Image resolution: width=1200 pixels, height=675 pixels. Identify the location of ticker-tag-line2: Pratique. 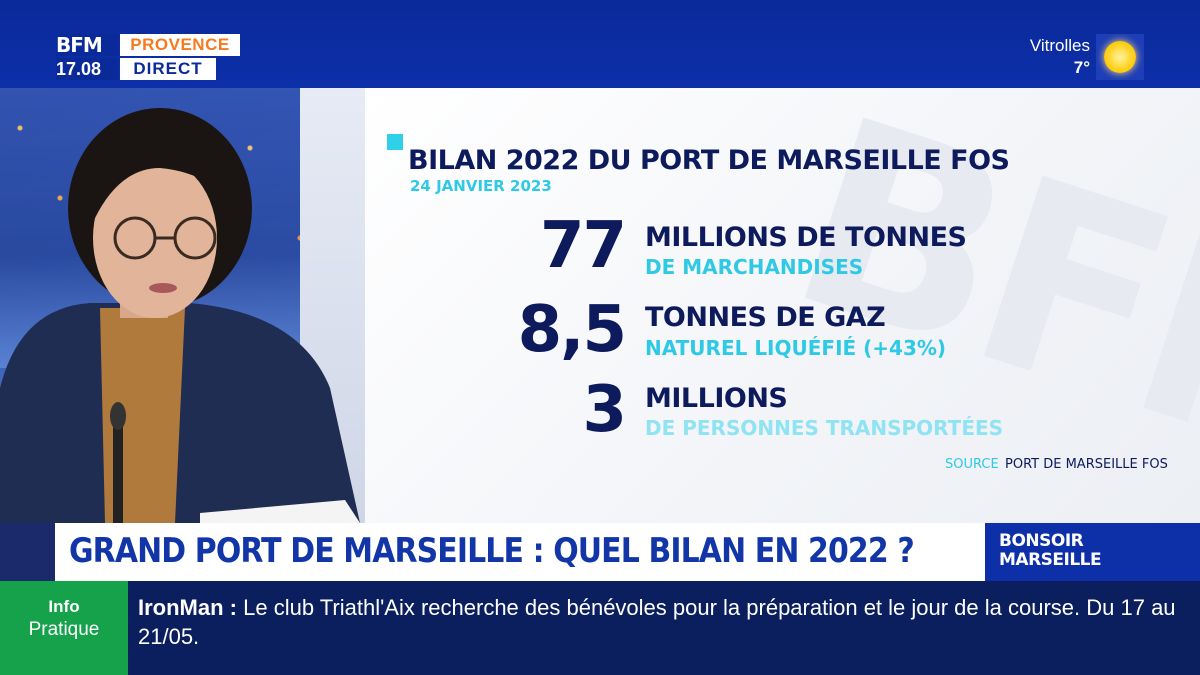
(64, 629).